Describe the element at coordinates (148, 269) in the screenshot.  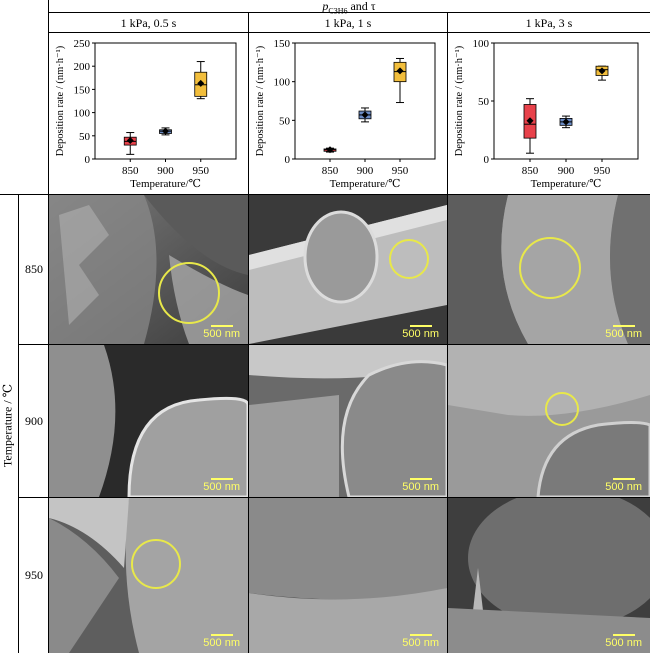
I see `sem-image-850-0.5s: 500 nm` at that location.